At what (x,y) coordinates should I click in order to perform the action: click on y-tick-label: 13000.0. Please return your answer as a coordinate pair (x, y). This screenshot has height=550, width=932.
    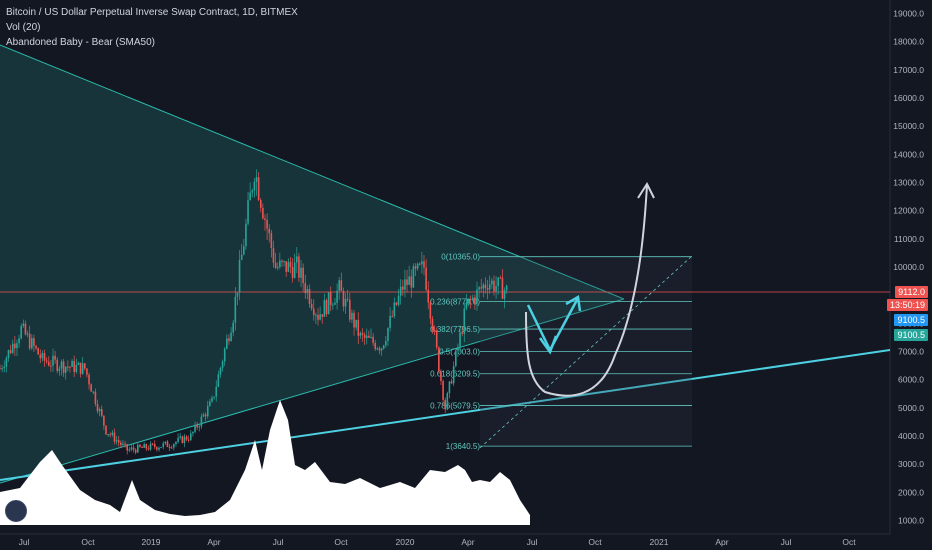
    Looking at the image, I should click on (908, 182).